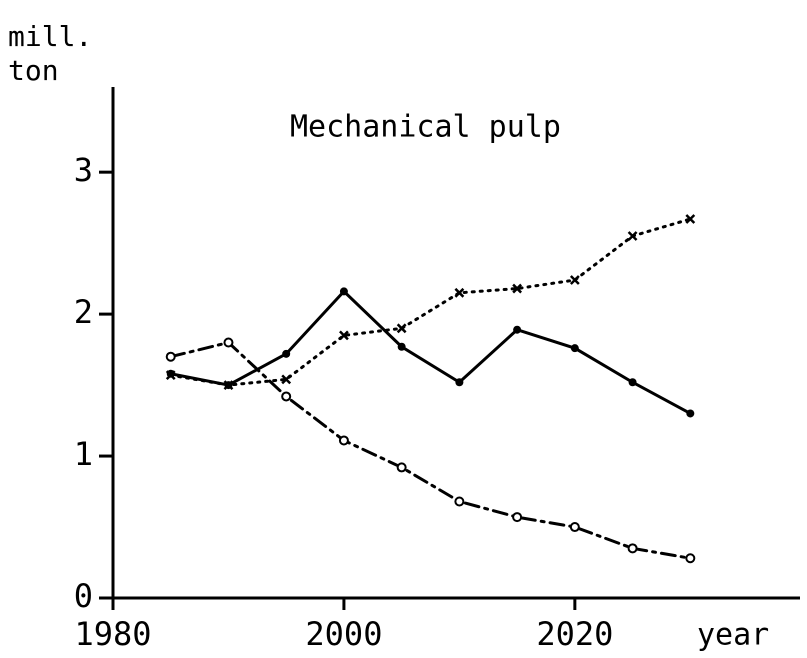 Image resolution: width=807 pixels, height=658 pixels. What do you see at coordinates (574, 634) in the screenshot?
I see `x-tick-label: 2020` at bounding box center [574, 634].